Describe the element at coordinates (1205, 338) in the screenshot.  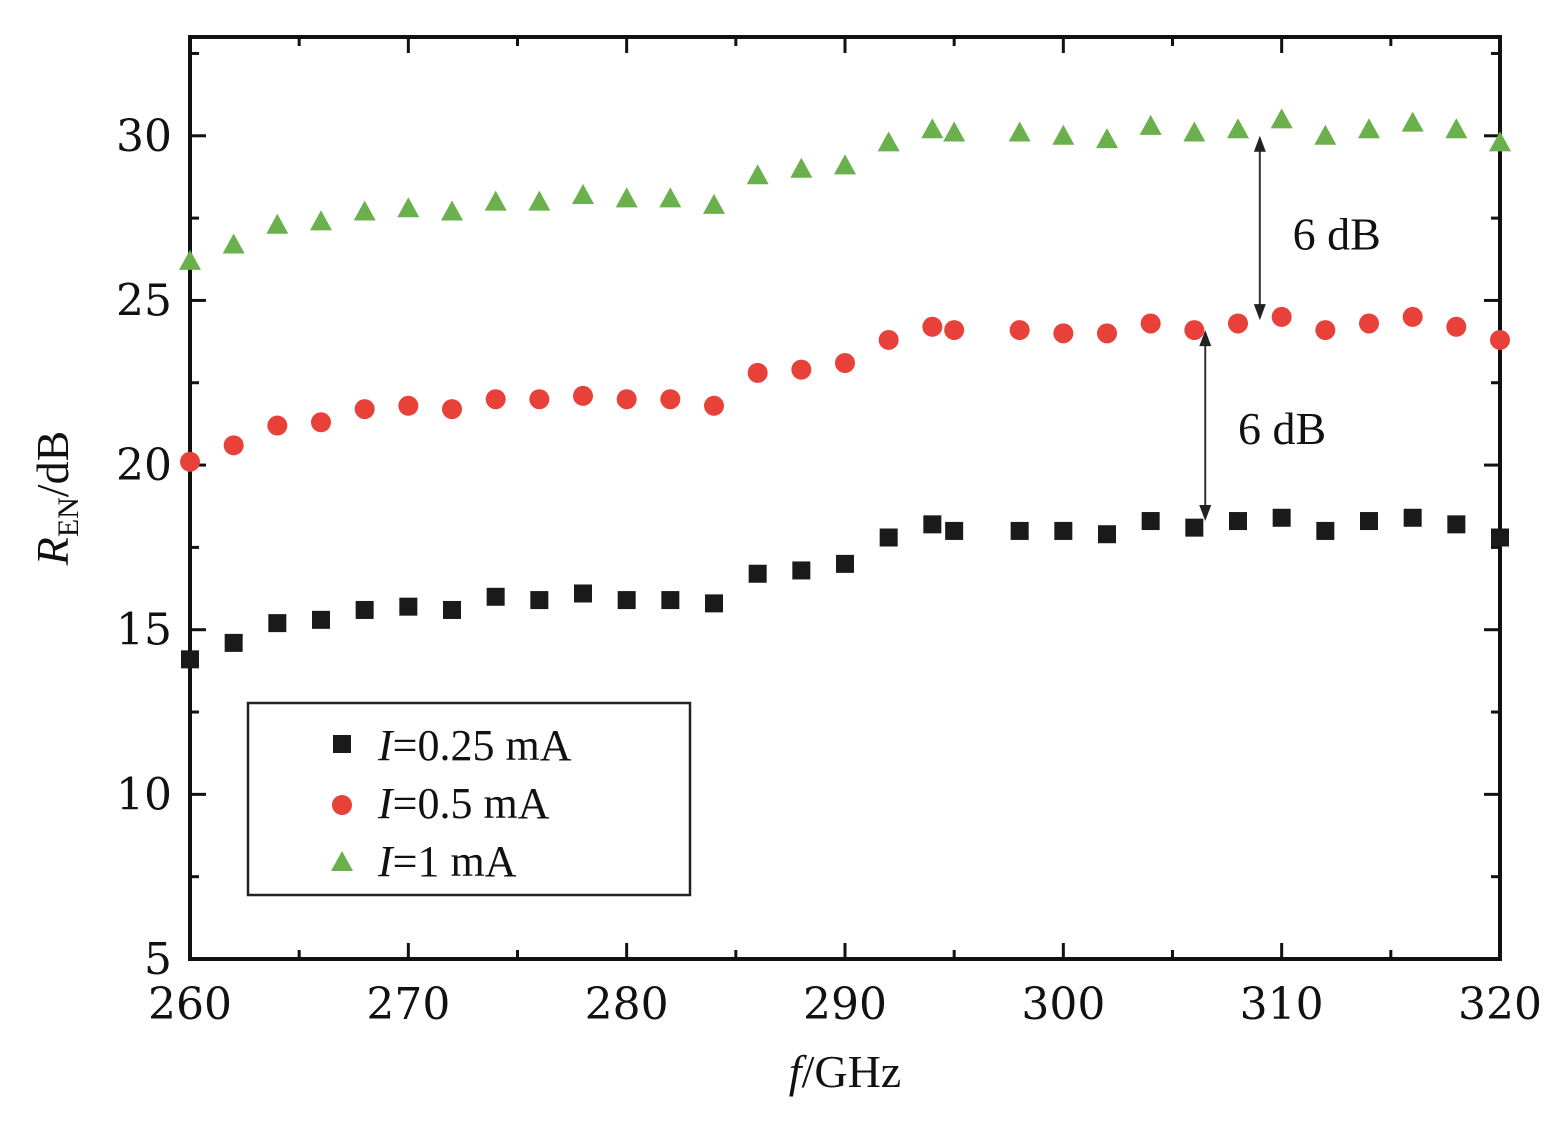
I see `annotation-arrowhead-up` at that location.